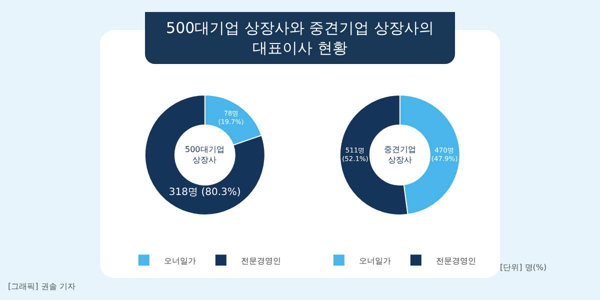  Describe the element at coordinates (400, 154) in the screenshot. I see `text: 중견기업 상장사` at that location.